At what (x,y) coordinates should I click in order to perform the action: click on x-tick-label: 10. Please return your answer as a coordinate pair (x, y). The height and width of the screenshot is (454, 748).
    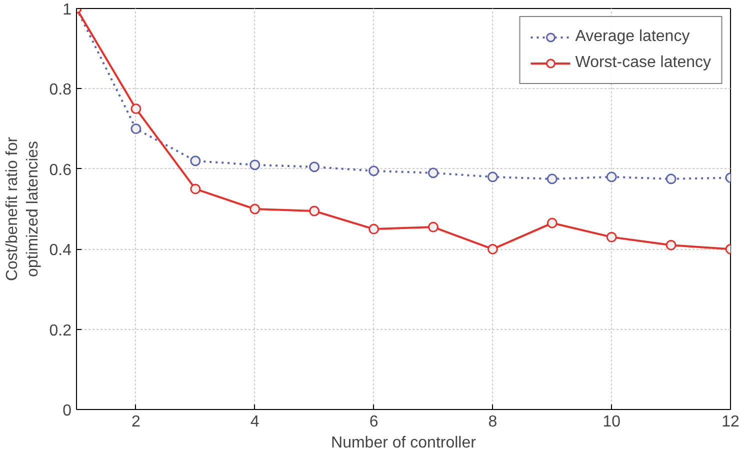
    Looking at the image, I should click on (611, 422).